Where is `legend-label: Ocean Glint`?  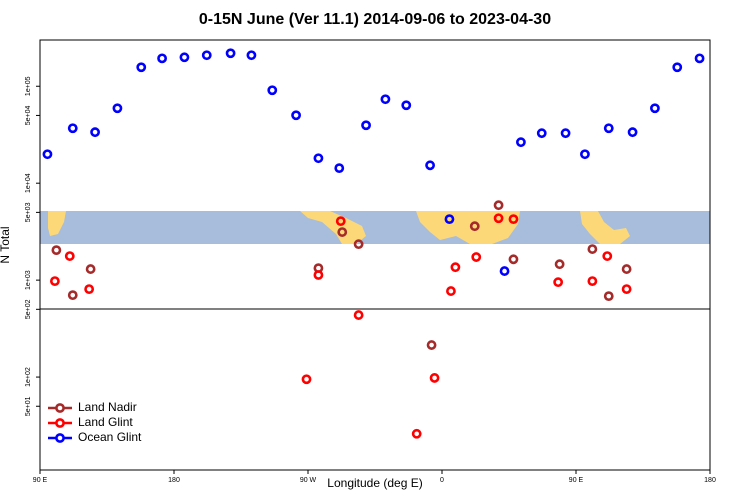
legend-label: Ocean Glint is located at coordinates (110, 437).